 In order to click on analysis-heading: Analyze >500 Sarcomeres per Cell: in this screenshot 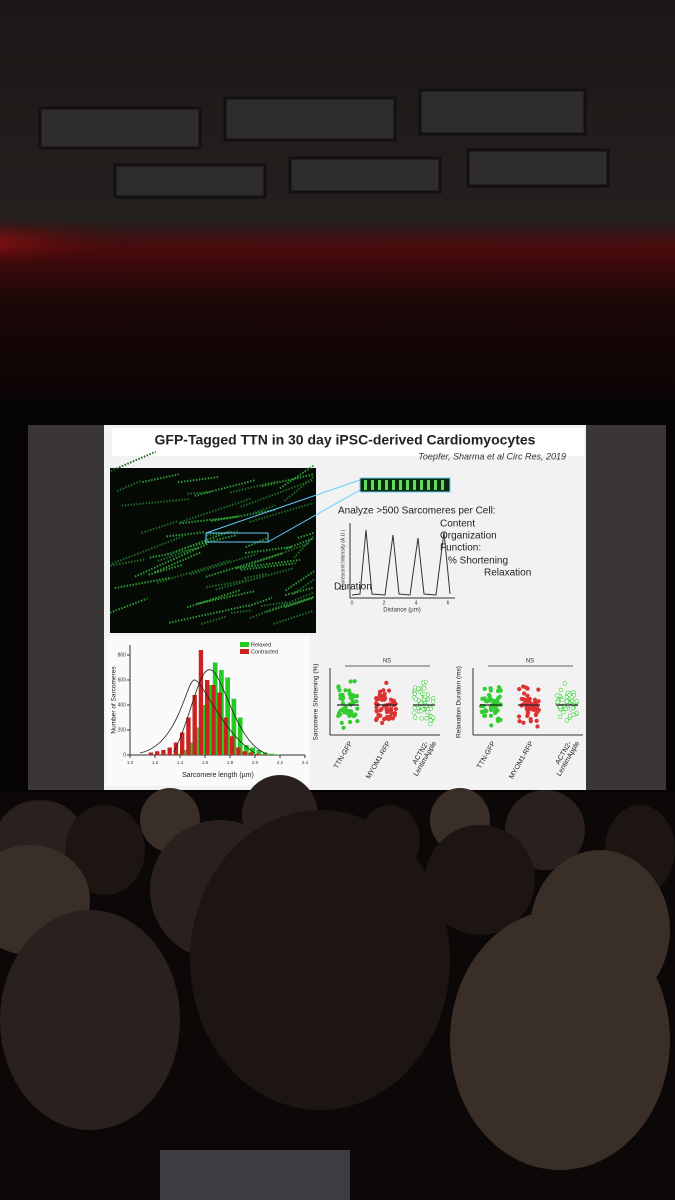, I will do `click(417, 511)`.